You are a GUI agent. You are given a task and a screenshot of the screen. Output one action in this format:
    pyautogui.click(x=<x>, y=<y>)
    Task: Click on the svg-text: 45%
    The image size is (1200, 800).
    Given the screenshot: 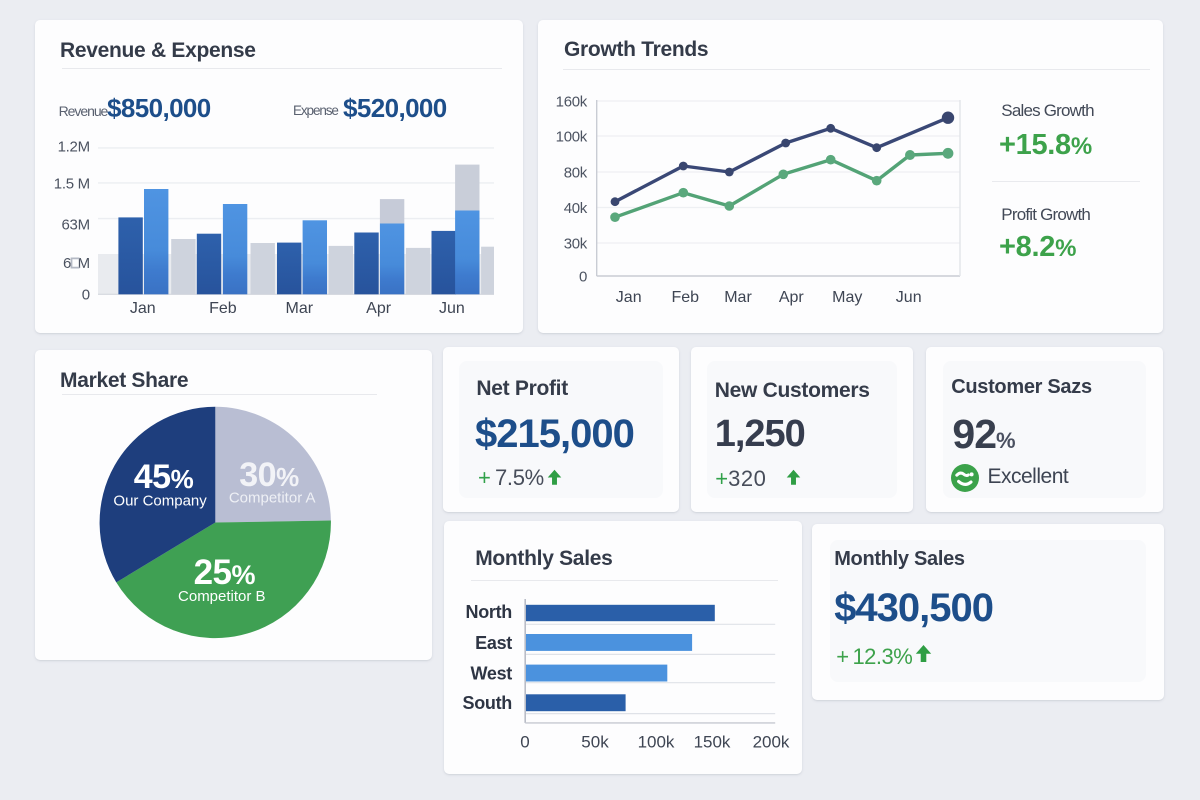 What is the action you would take?
    pyautogui.click(x=164, y=477)
    